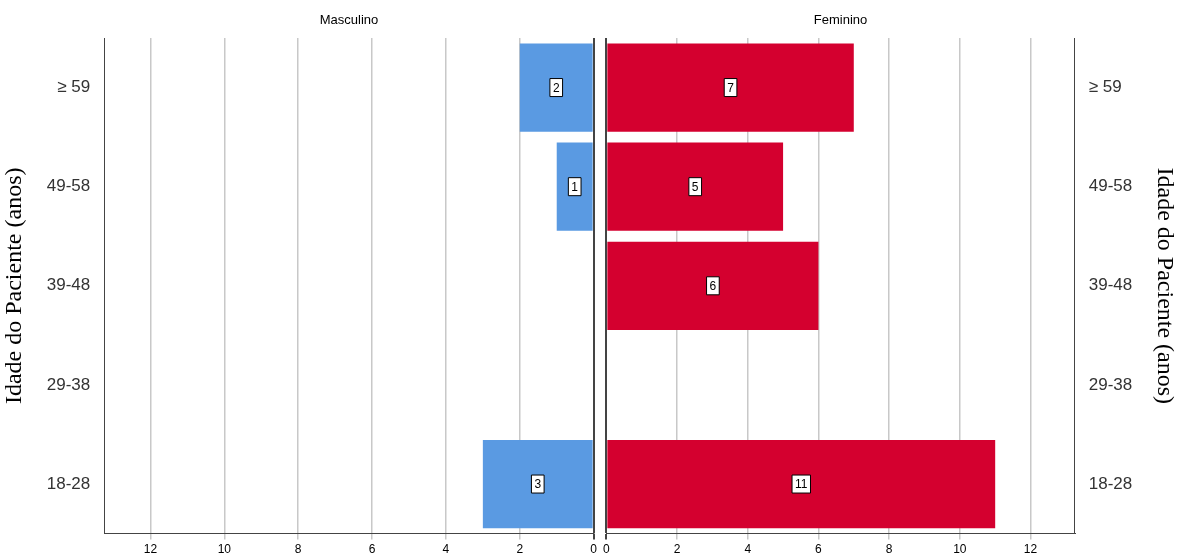 The width and height of the screenshot is (1179, 560). I want to click on data-label: 1, so click(575, 186).